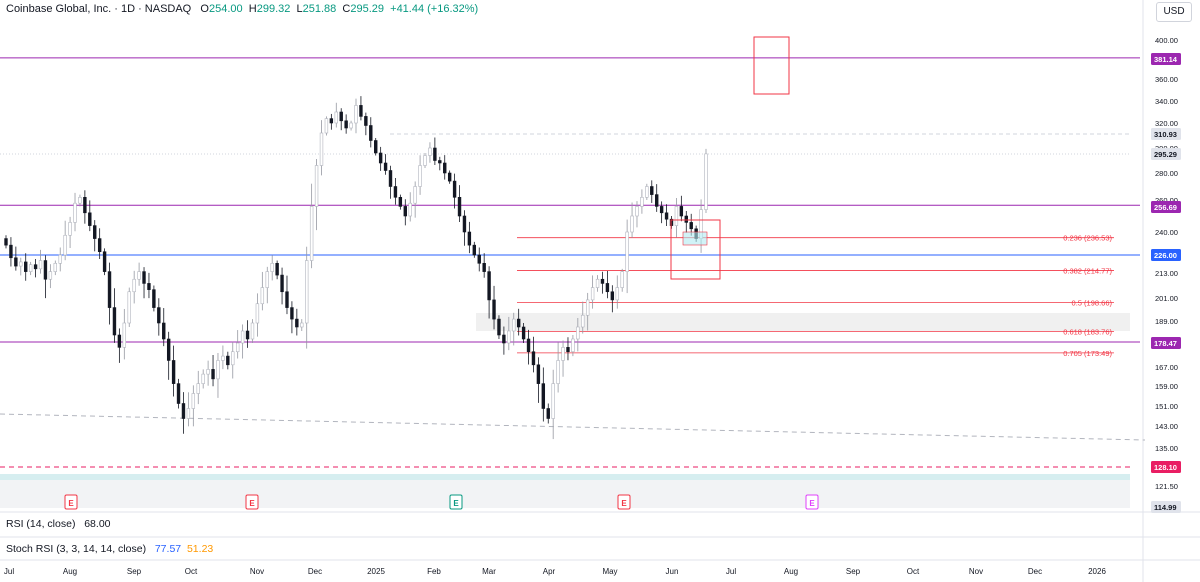 The image size is (1200, 582). What do you see at coordinates (1166, 101) in the screenshot?
I see `y-tick-label: 340.00` at bounding box center [1166, 101].